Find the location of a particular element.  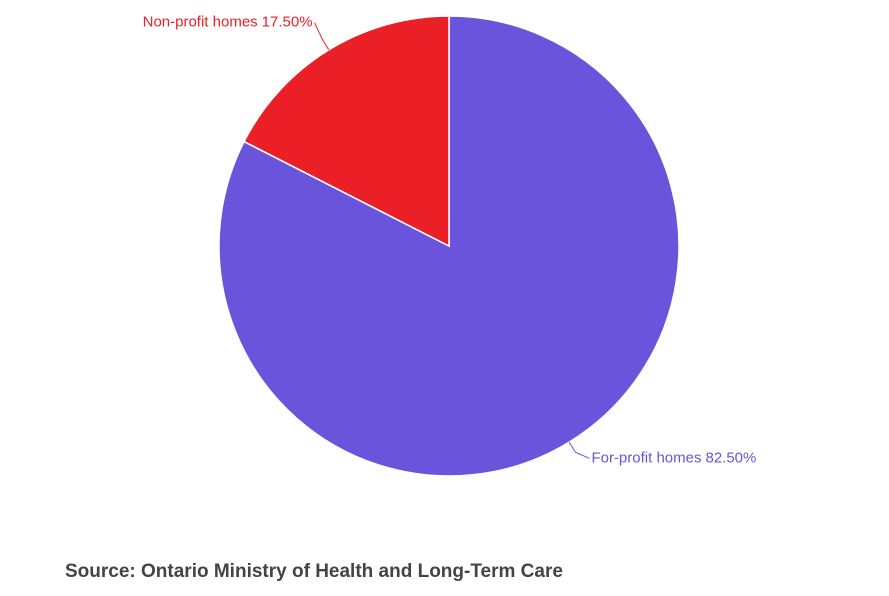

slice-value: 17.50% is located at coordinates (287, 22).